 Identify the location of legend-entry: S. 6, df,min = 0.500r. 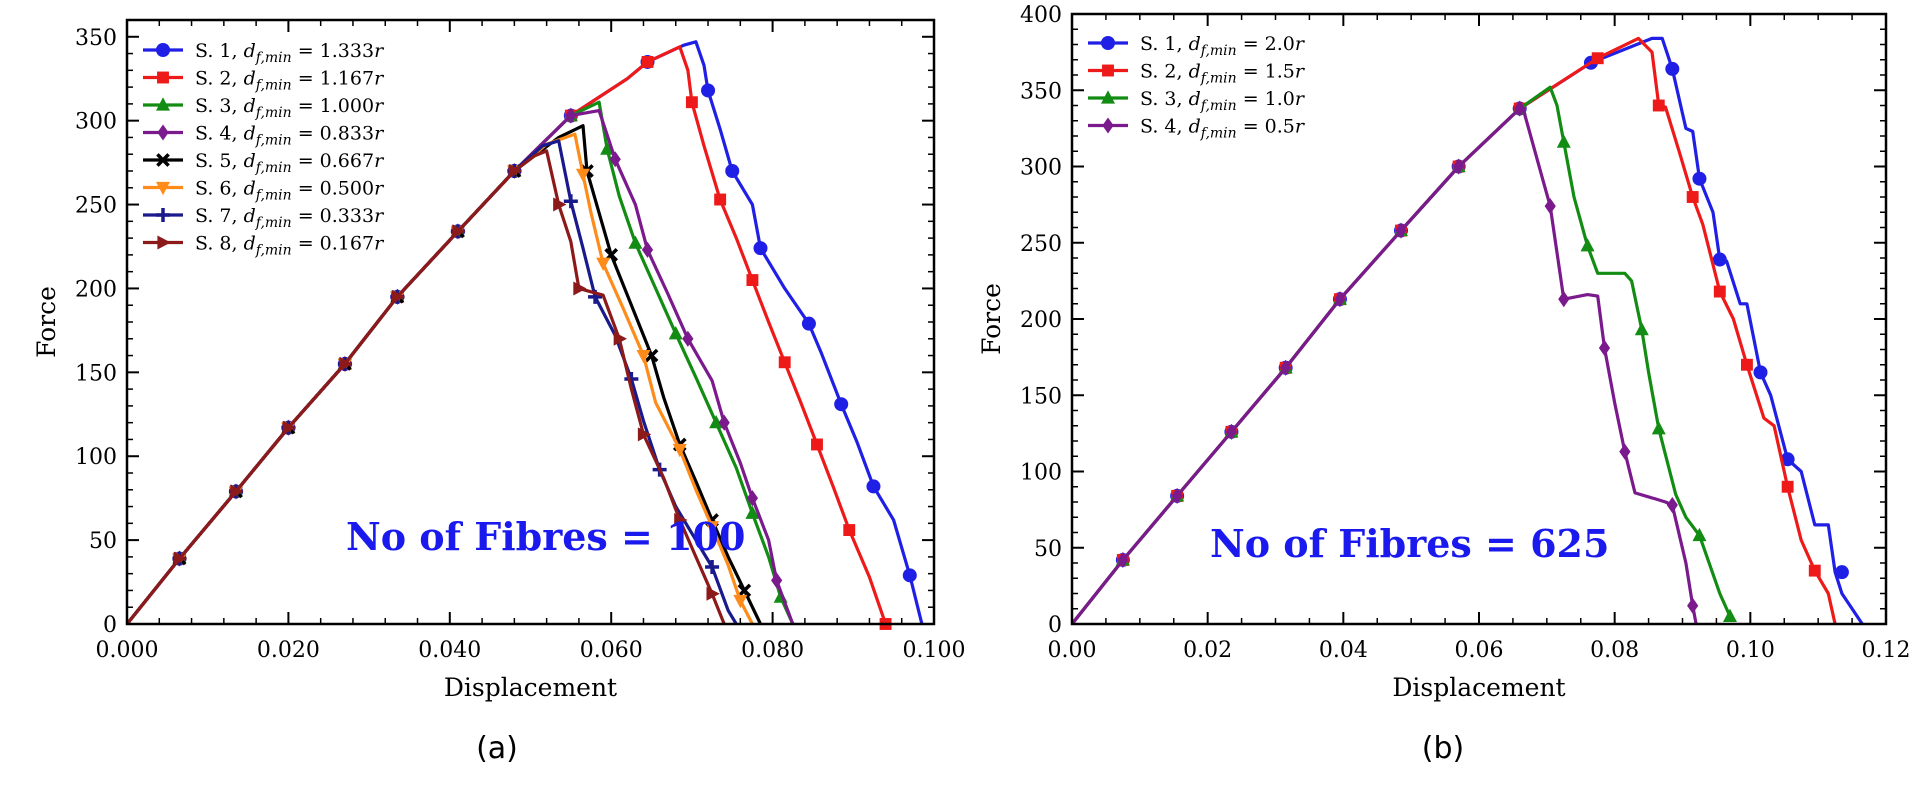
(290, 191).